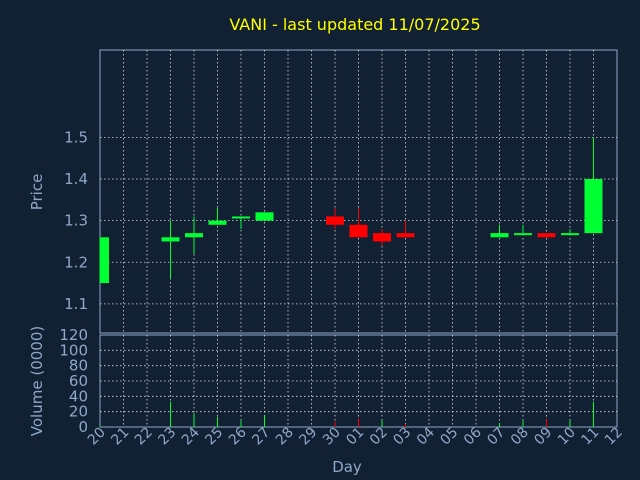 This screenshot has width=640, height=480. I want to click on volume-tick-label: 40, so click(78, 396).